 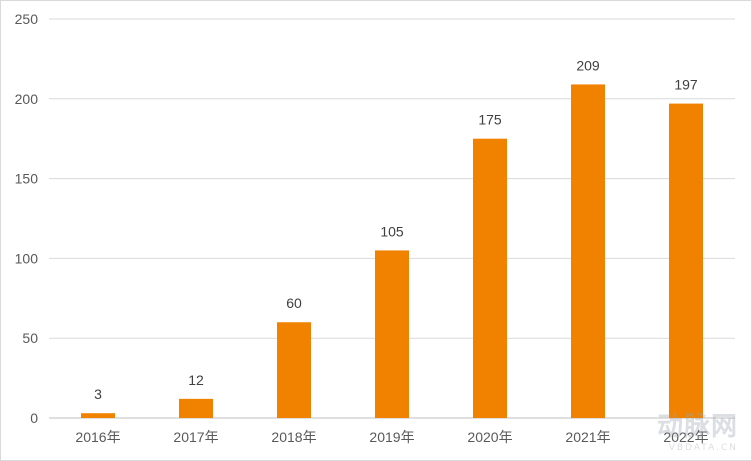 I want to click on data-label: 60, so click(x=294, y=303).